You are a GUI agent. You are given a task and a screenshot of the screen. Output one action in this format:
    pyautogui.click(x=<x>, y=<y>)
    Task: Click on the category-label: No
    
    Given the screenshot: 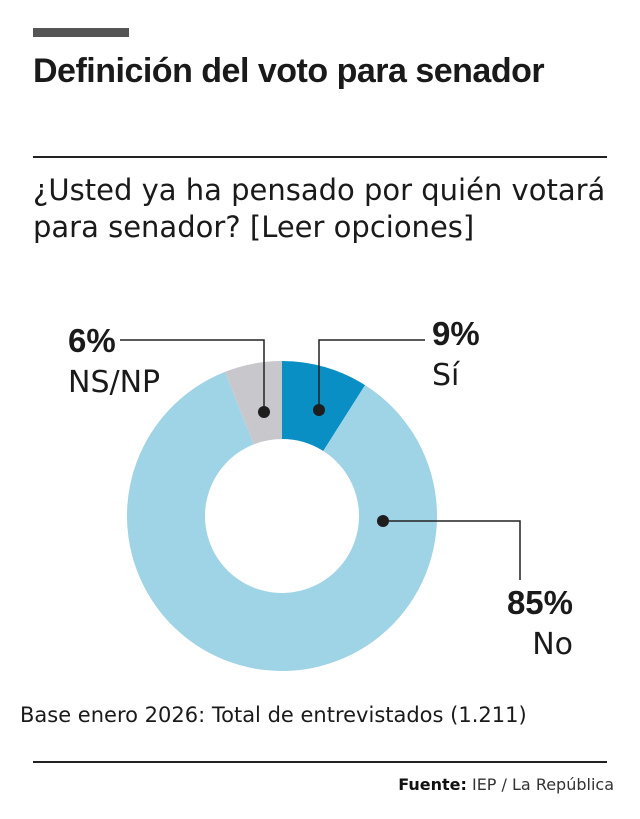 What is the action you would take?
    pyautogui.click(x=552, y=644)
    